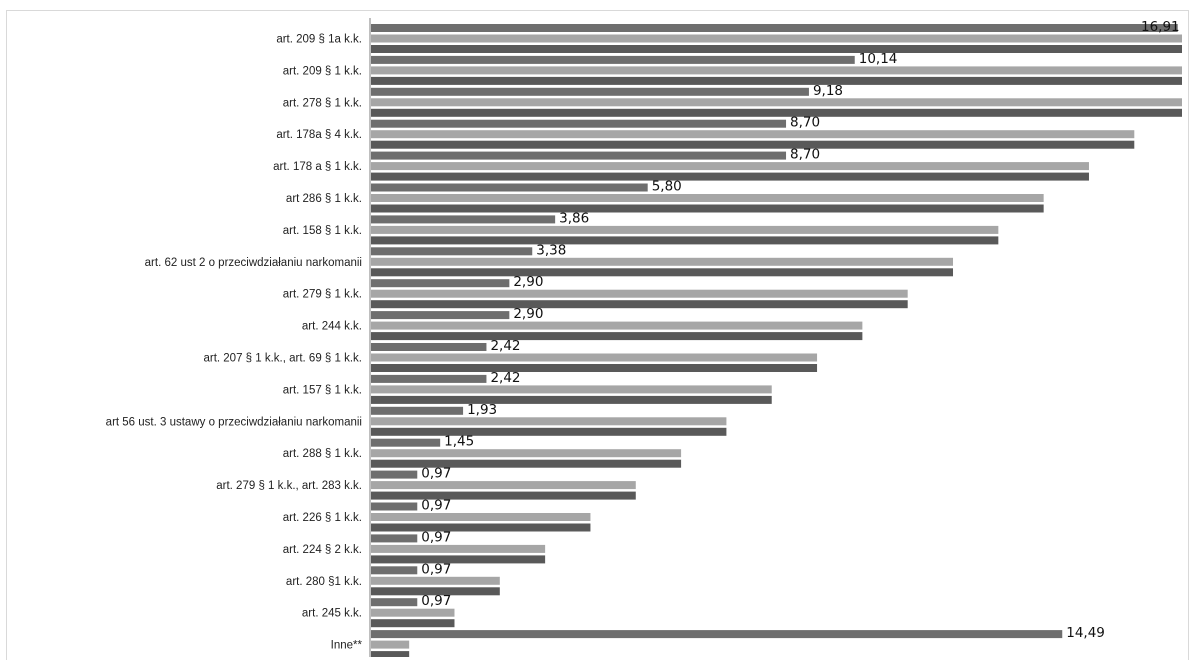 This screenshot has height=660, width=1192. What do you see at coordinates (322, 231) in the screenshot?
I see `category-label: art. 158 § 1 k.k.` at bounding box center [322, 231].